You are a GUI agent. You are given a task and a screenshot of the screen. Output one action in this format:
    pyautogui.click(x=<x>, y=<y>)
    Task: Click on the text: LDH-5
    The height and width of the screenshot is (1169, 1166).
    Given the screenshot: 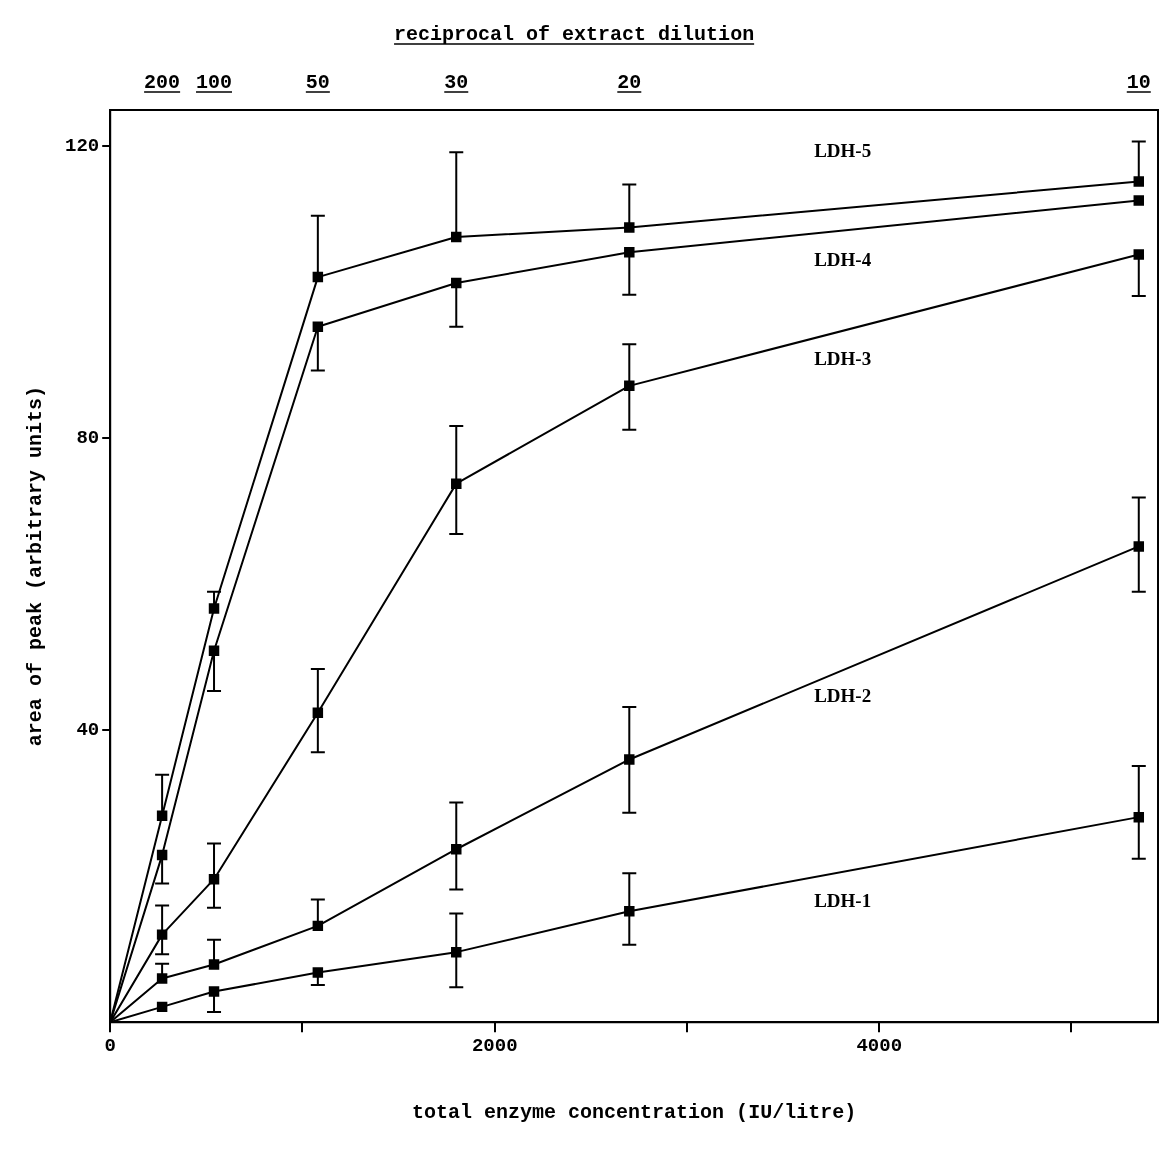 What is the action you would take?
    pyautogui.click(x=843, y=151)
    